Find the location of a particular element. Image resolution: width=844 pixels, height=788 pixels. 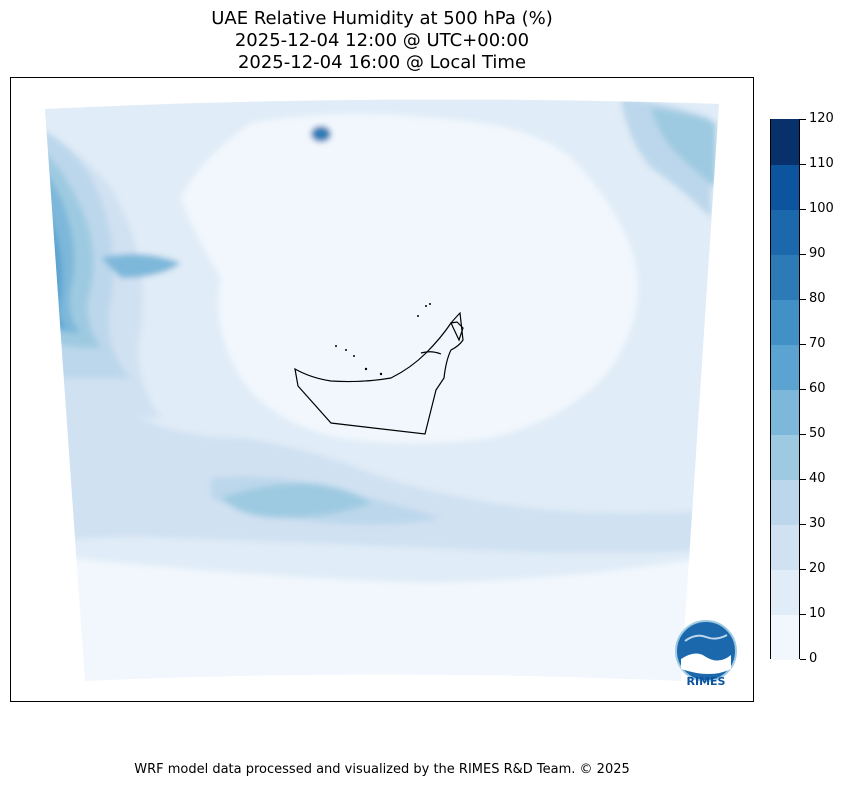

colorbar-tick-label: 120 is located at coordinates (821, 118).